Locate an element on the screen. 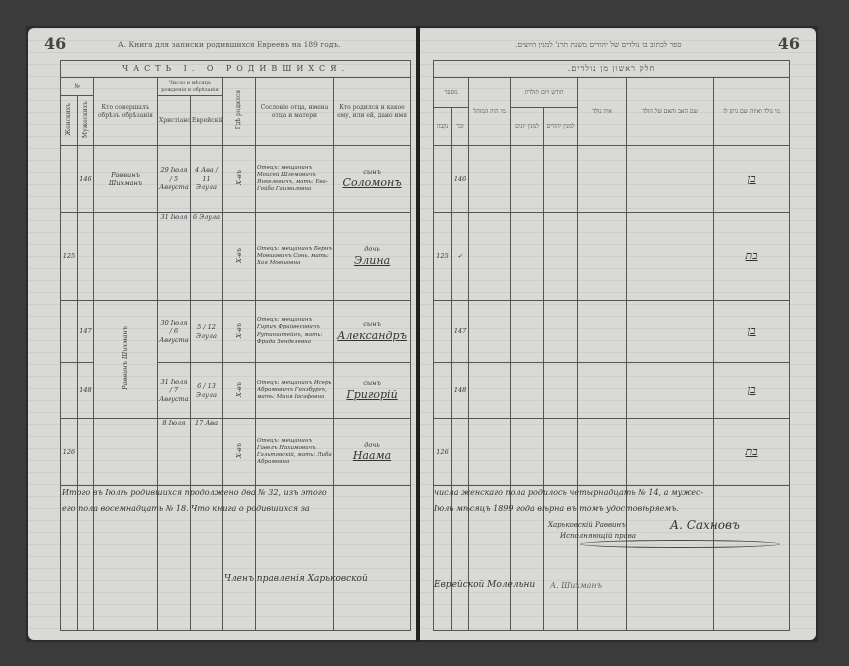 The width and height of the screenshot is (849, 666). male-number is located at coordinates (85, 452).